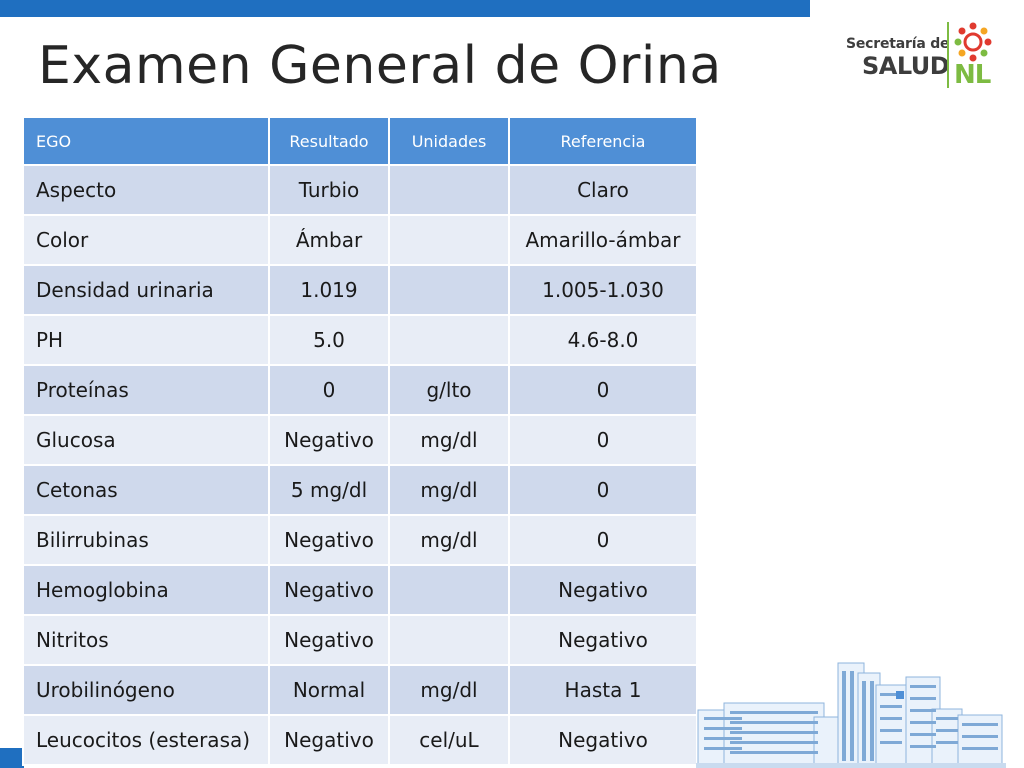 This screenshot has width=1024, height=768. I want to click on logo-divider, so click(948, 55).